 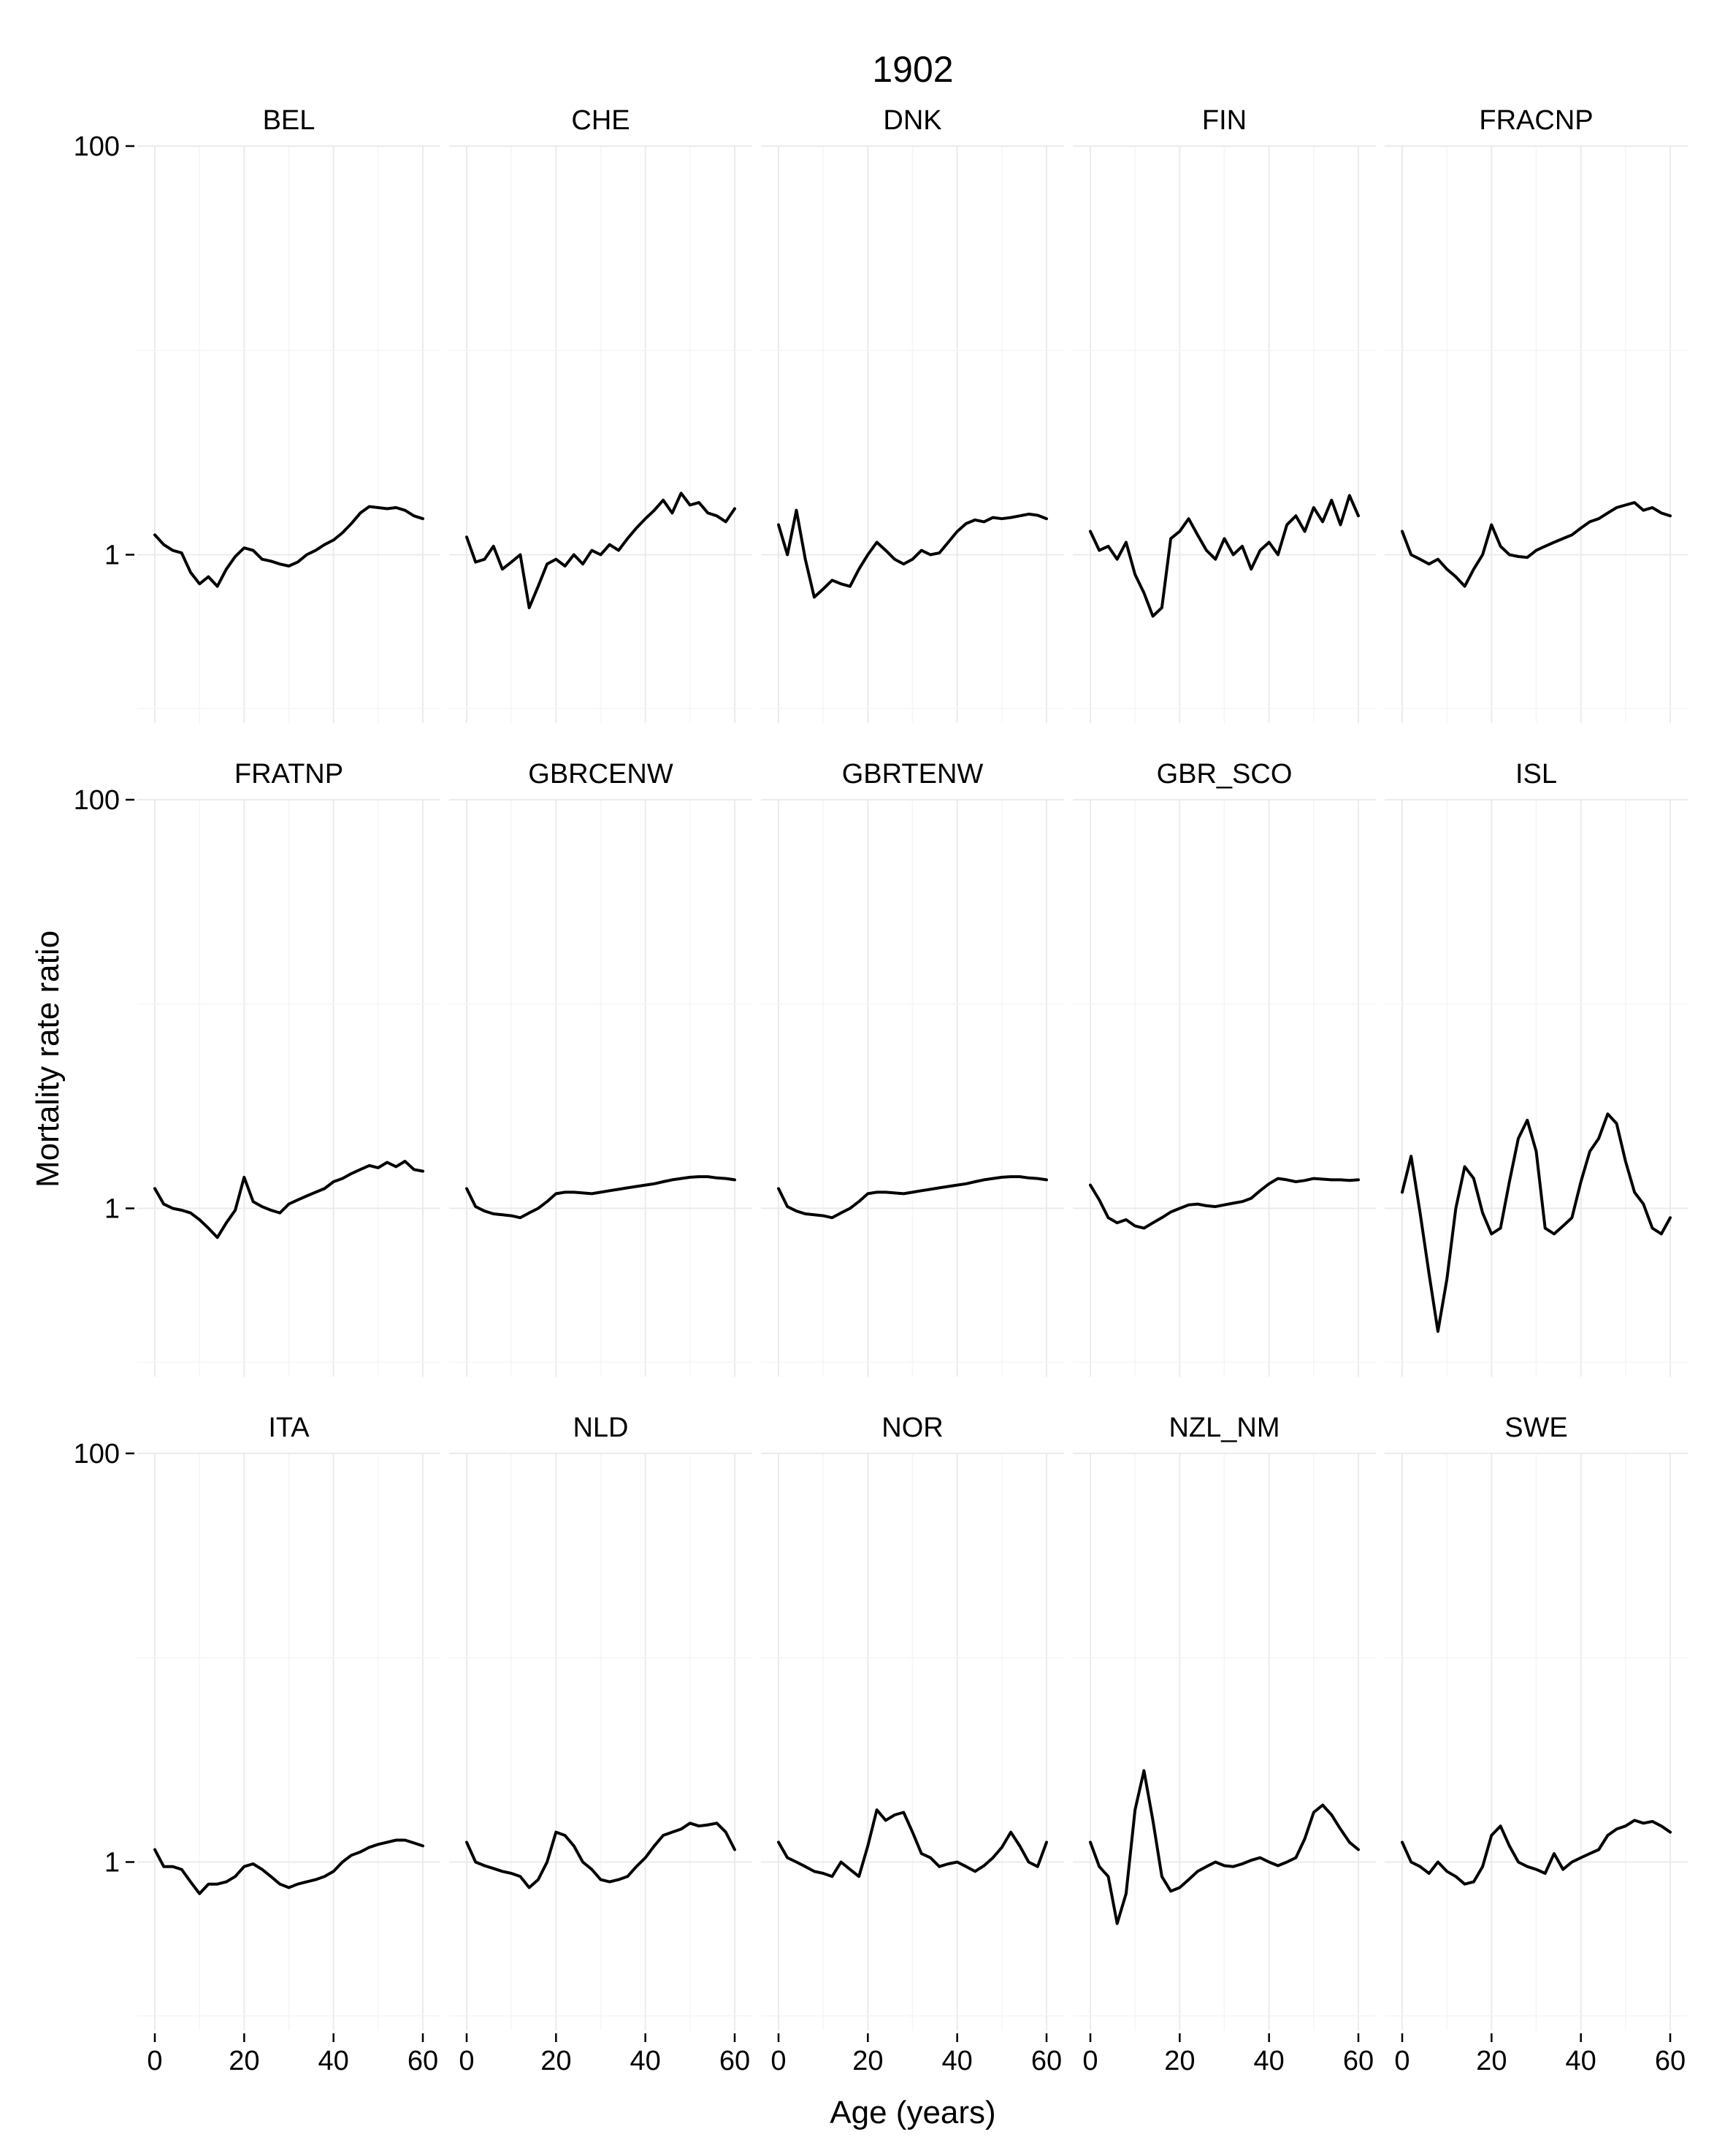 What do you see at coordinates (912, 1068) in the screenshot?
I see `facet-panel-gbrtenw: GBRTENW` at bounding box center [912, 1068].